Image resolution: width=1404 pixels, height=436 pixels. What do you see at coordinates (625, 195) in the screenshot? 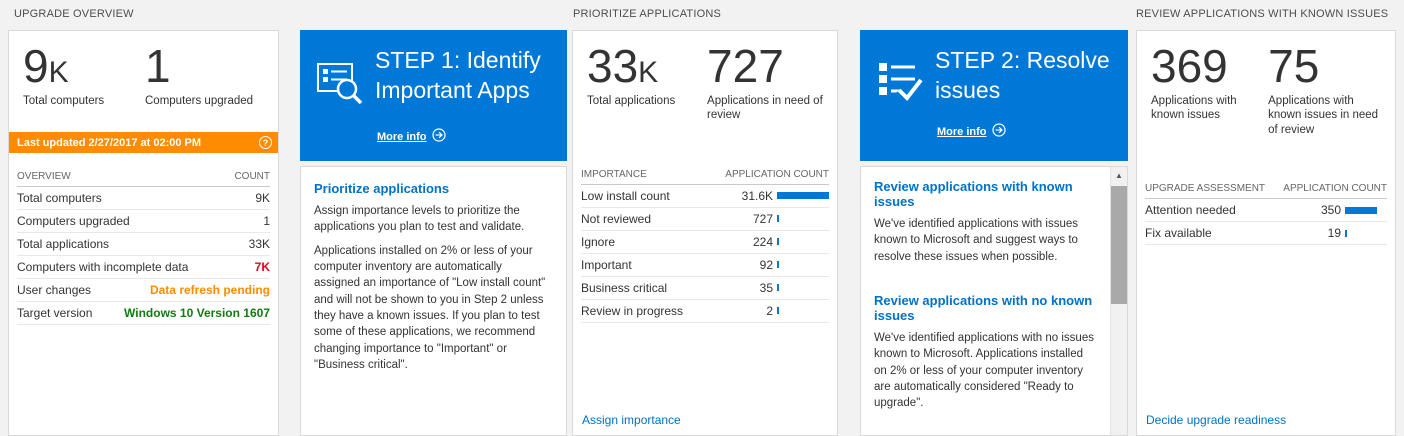
I see `row-label: Low install count` at bounding box center [625, 195].